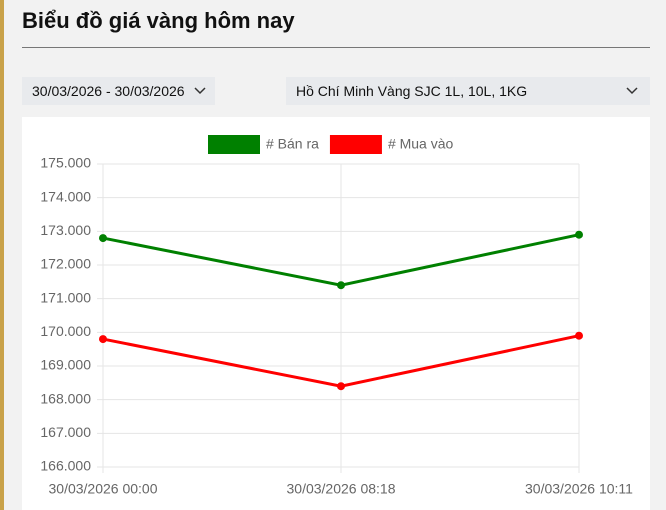 Image resolution: width=666 pixels, height=510 pixels. Describe the element at coordinates (341, 489) in the screenshot. I see `x-tick-label: 30/03/2026 08:18` at that location.